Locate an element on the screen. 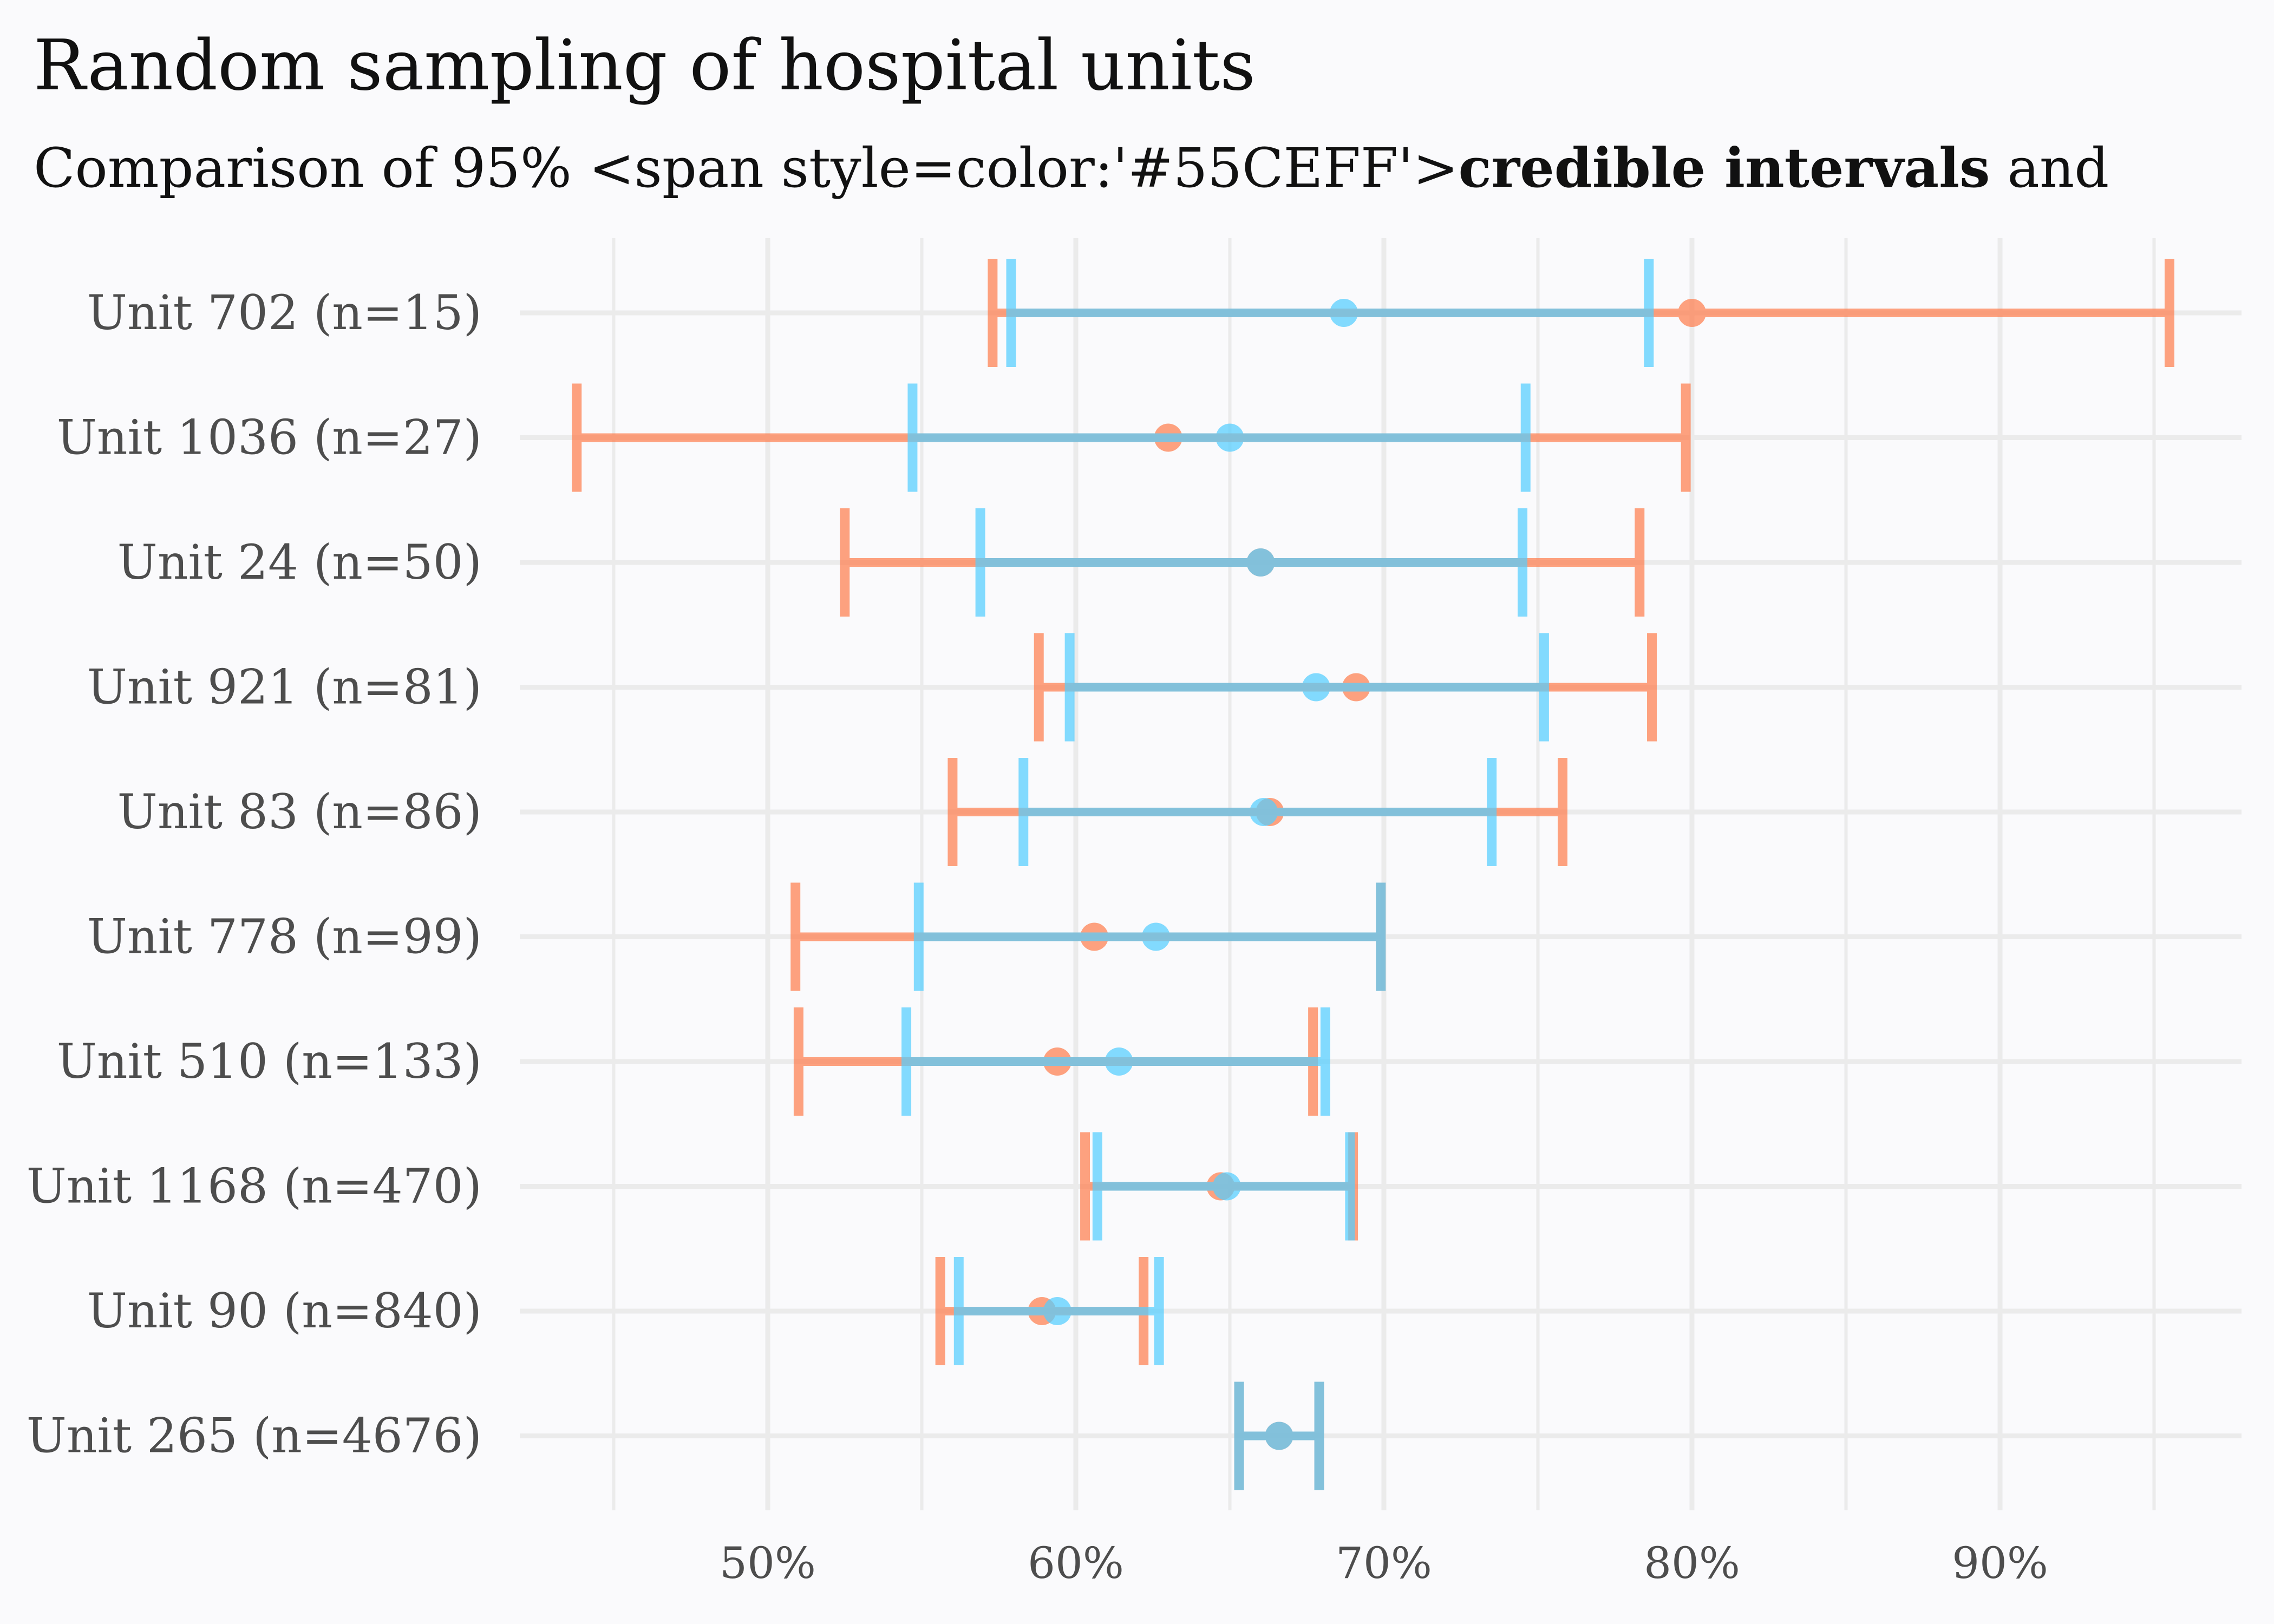 The height and width of the screenshot is (1624, 2274). subtitle-part-2: credible intervals is located at coordinates (1725, 168).